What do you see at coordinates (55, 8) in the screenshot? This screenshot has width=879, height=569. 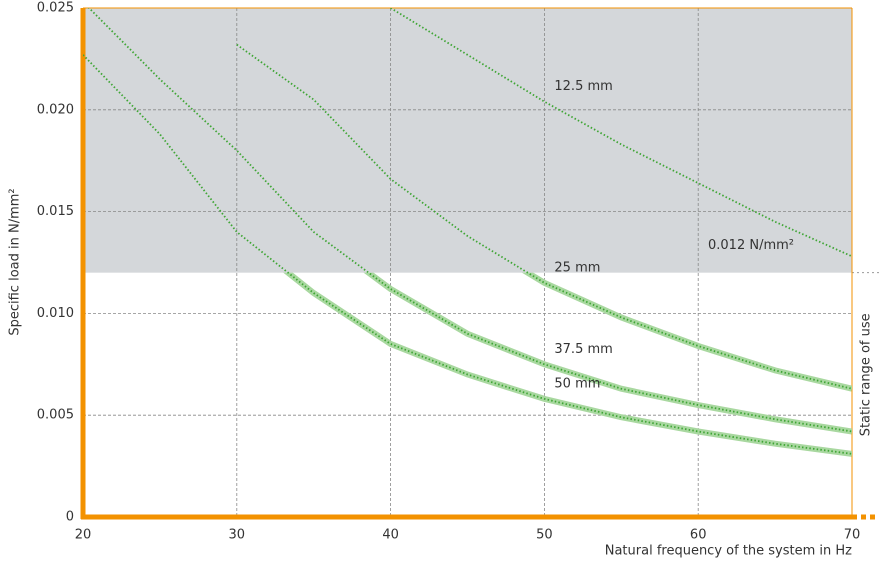 I see `y-tick-label: 0.025` at bounding box center [55, 8].